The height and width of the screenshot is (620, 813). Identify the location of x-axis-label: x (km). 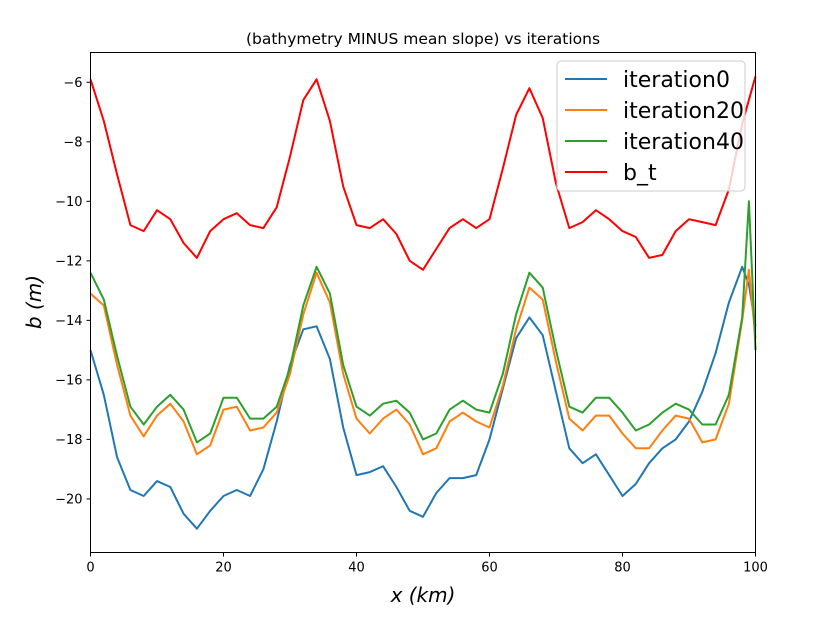
(423, 595).